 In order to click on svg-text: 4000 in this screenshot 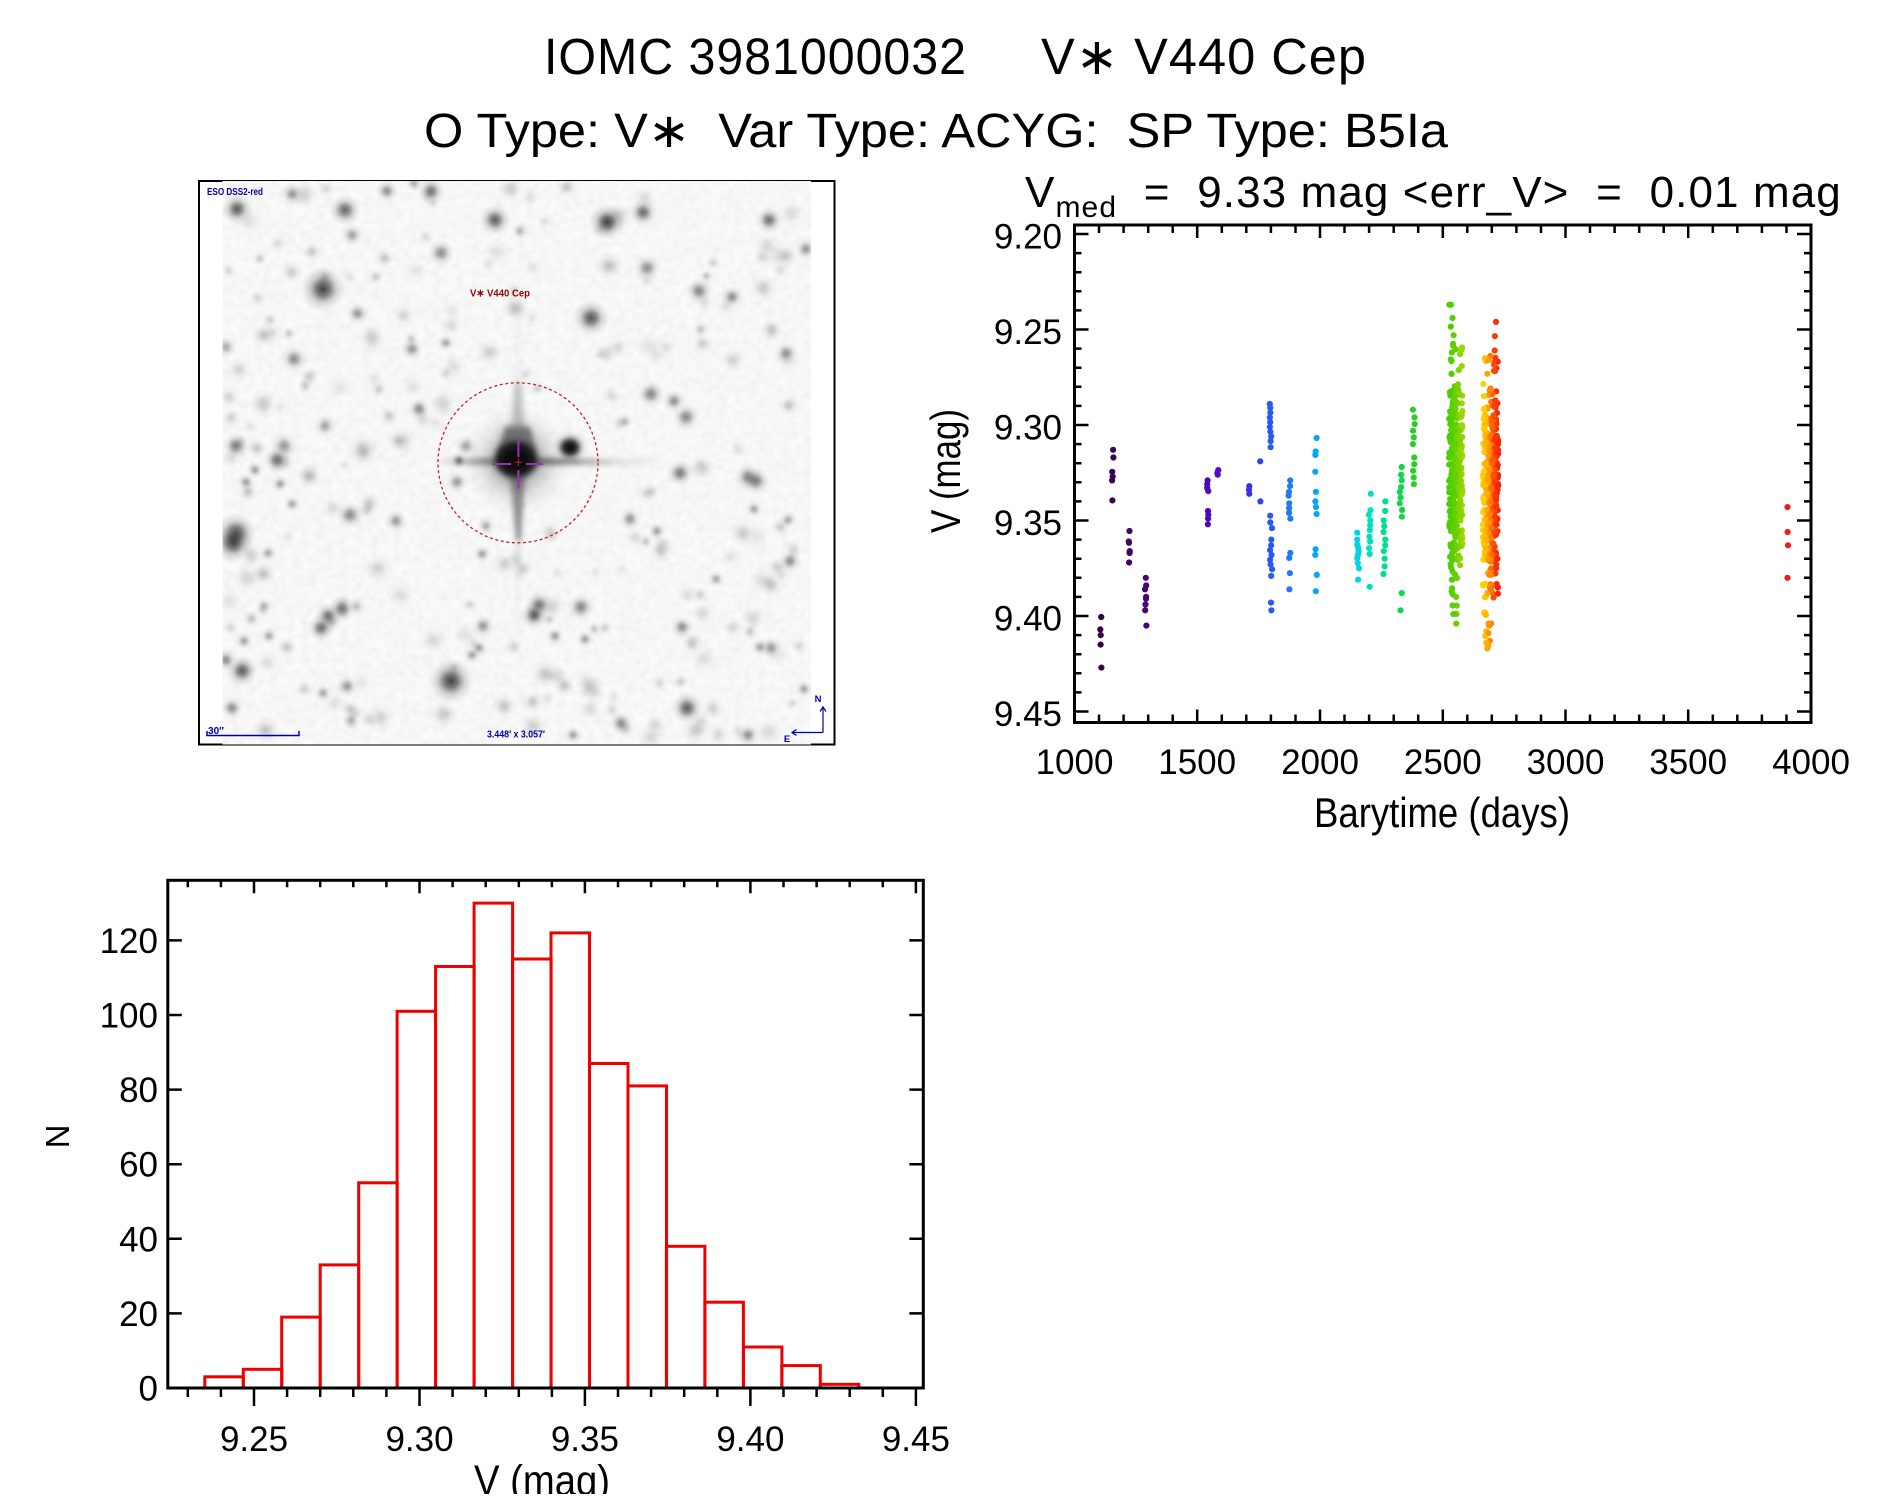, I will do `click(1811, 762)`.